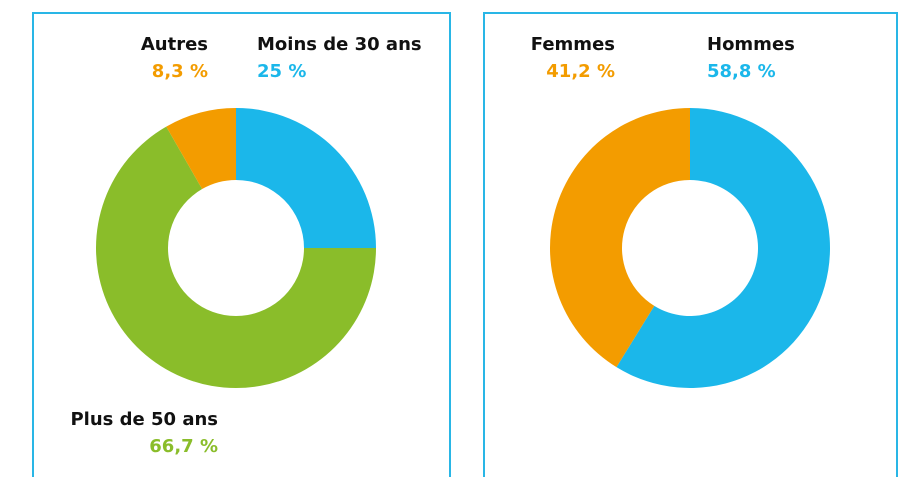 The image size is (900, 477). What do you see at coordinates (339, 44) in the screenshot?
I see `segment-name: Moins de 30 ans` at bounding box center [339, 44].